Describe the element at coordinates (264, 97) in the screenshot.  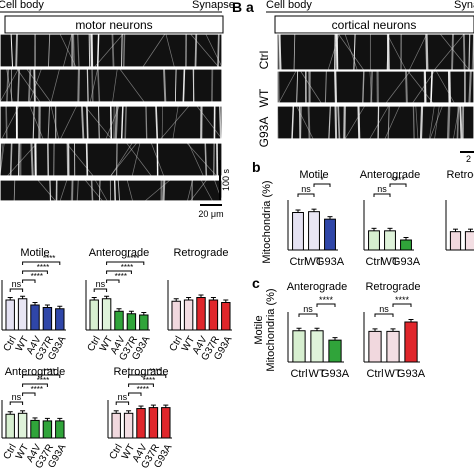
I see `kymo-label-wt: WT` at that location.